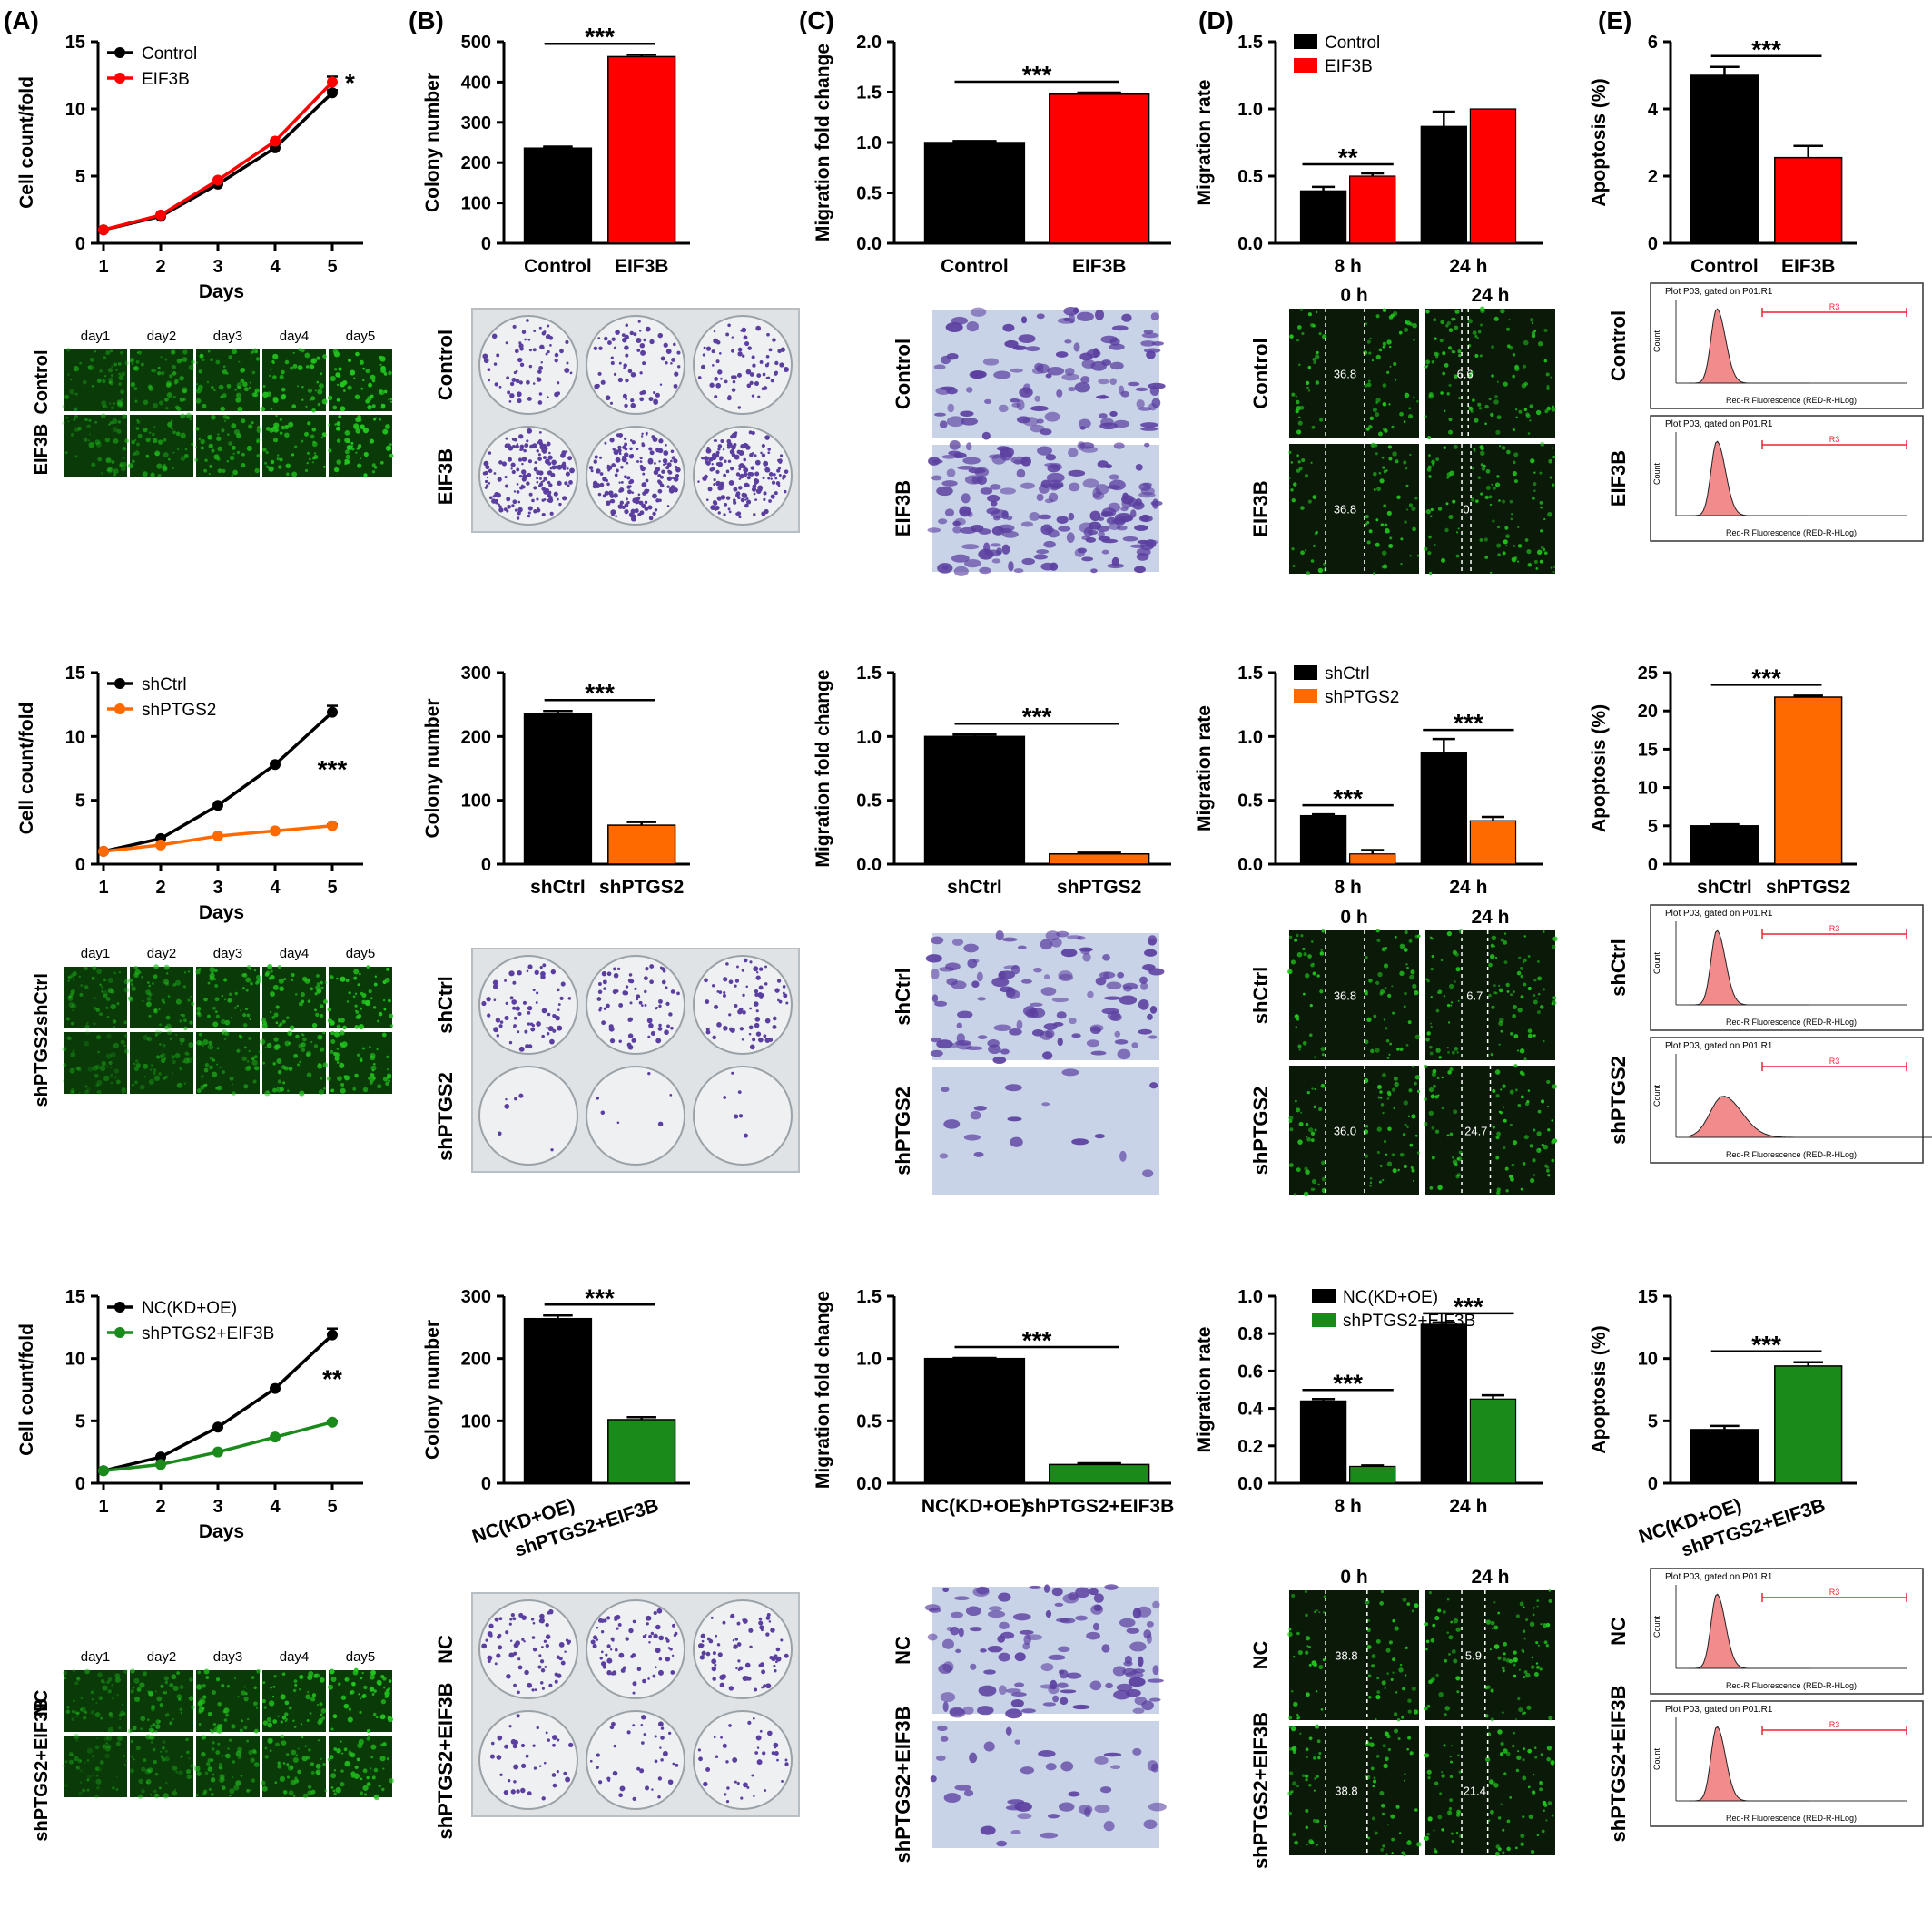 Image resolution: width=1932 pixels, height=1918 pixels. What do you see at coordinates (635, 1760) in the screenshot?
I see `well` at bounding box center [635, 1760].